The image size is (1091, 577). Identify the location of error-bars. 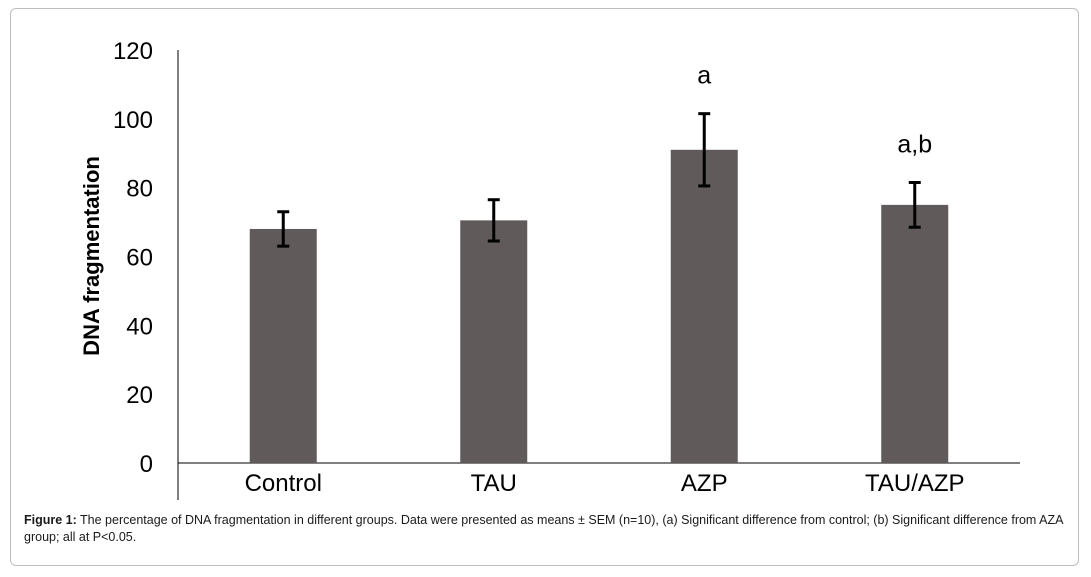
(599, 180).